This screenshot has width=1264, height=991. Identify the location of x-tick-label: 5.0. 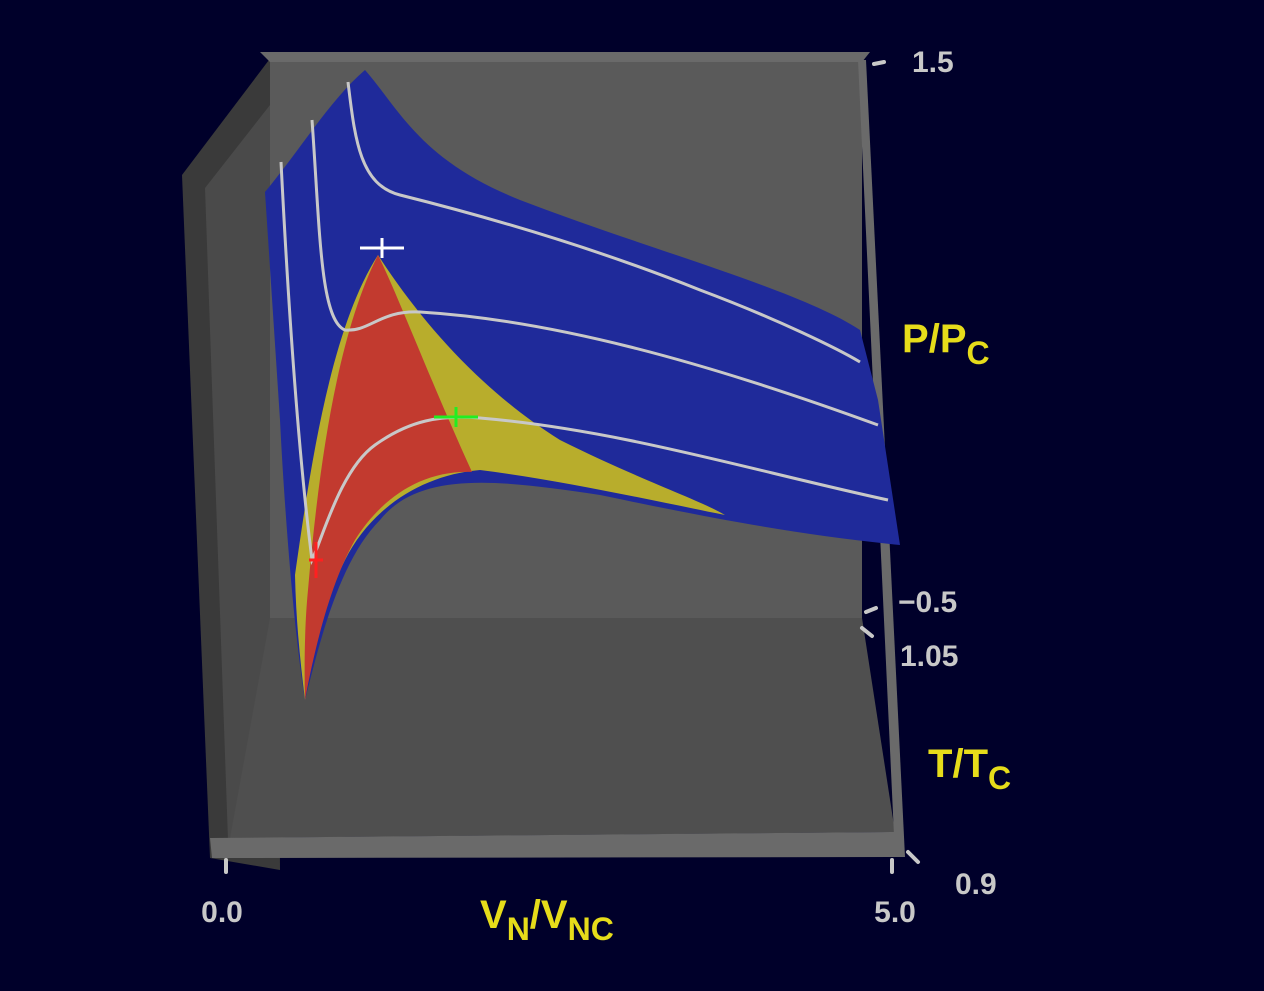
(895, 912).